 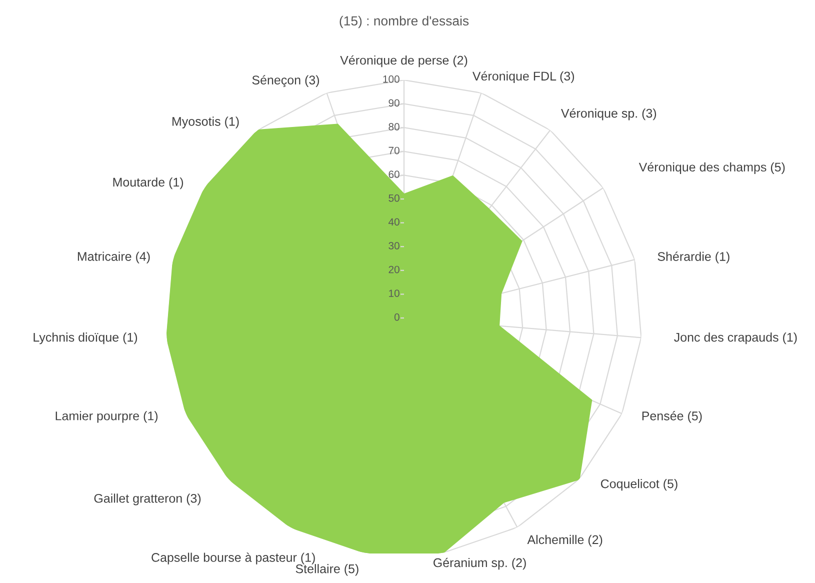 What do you see at coordinates (233, 558) in the screenshot?
I see `spoke-label: Capselle bourse à pasteur (1)` at bounding box center [233, 558].